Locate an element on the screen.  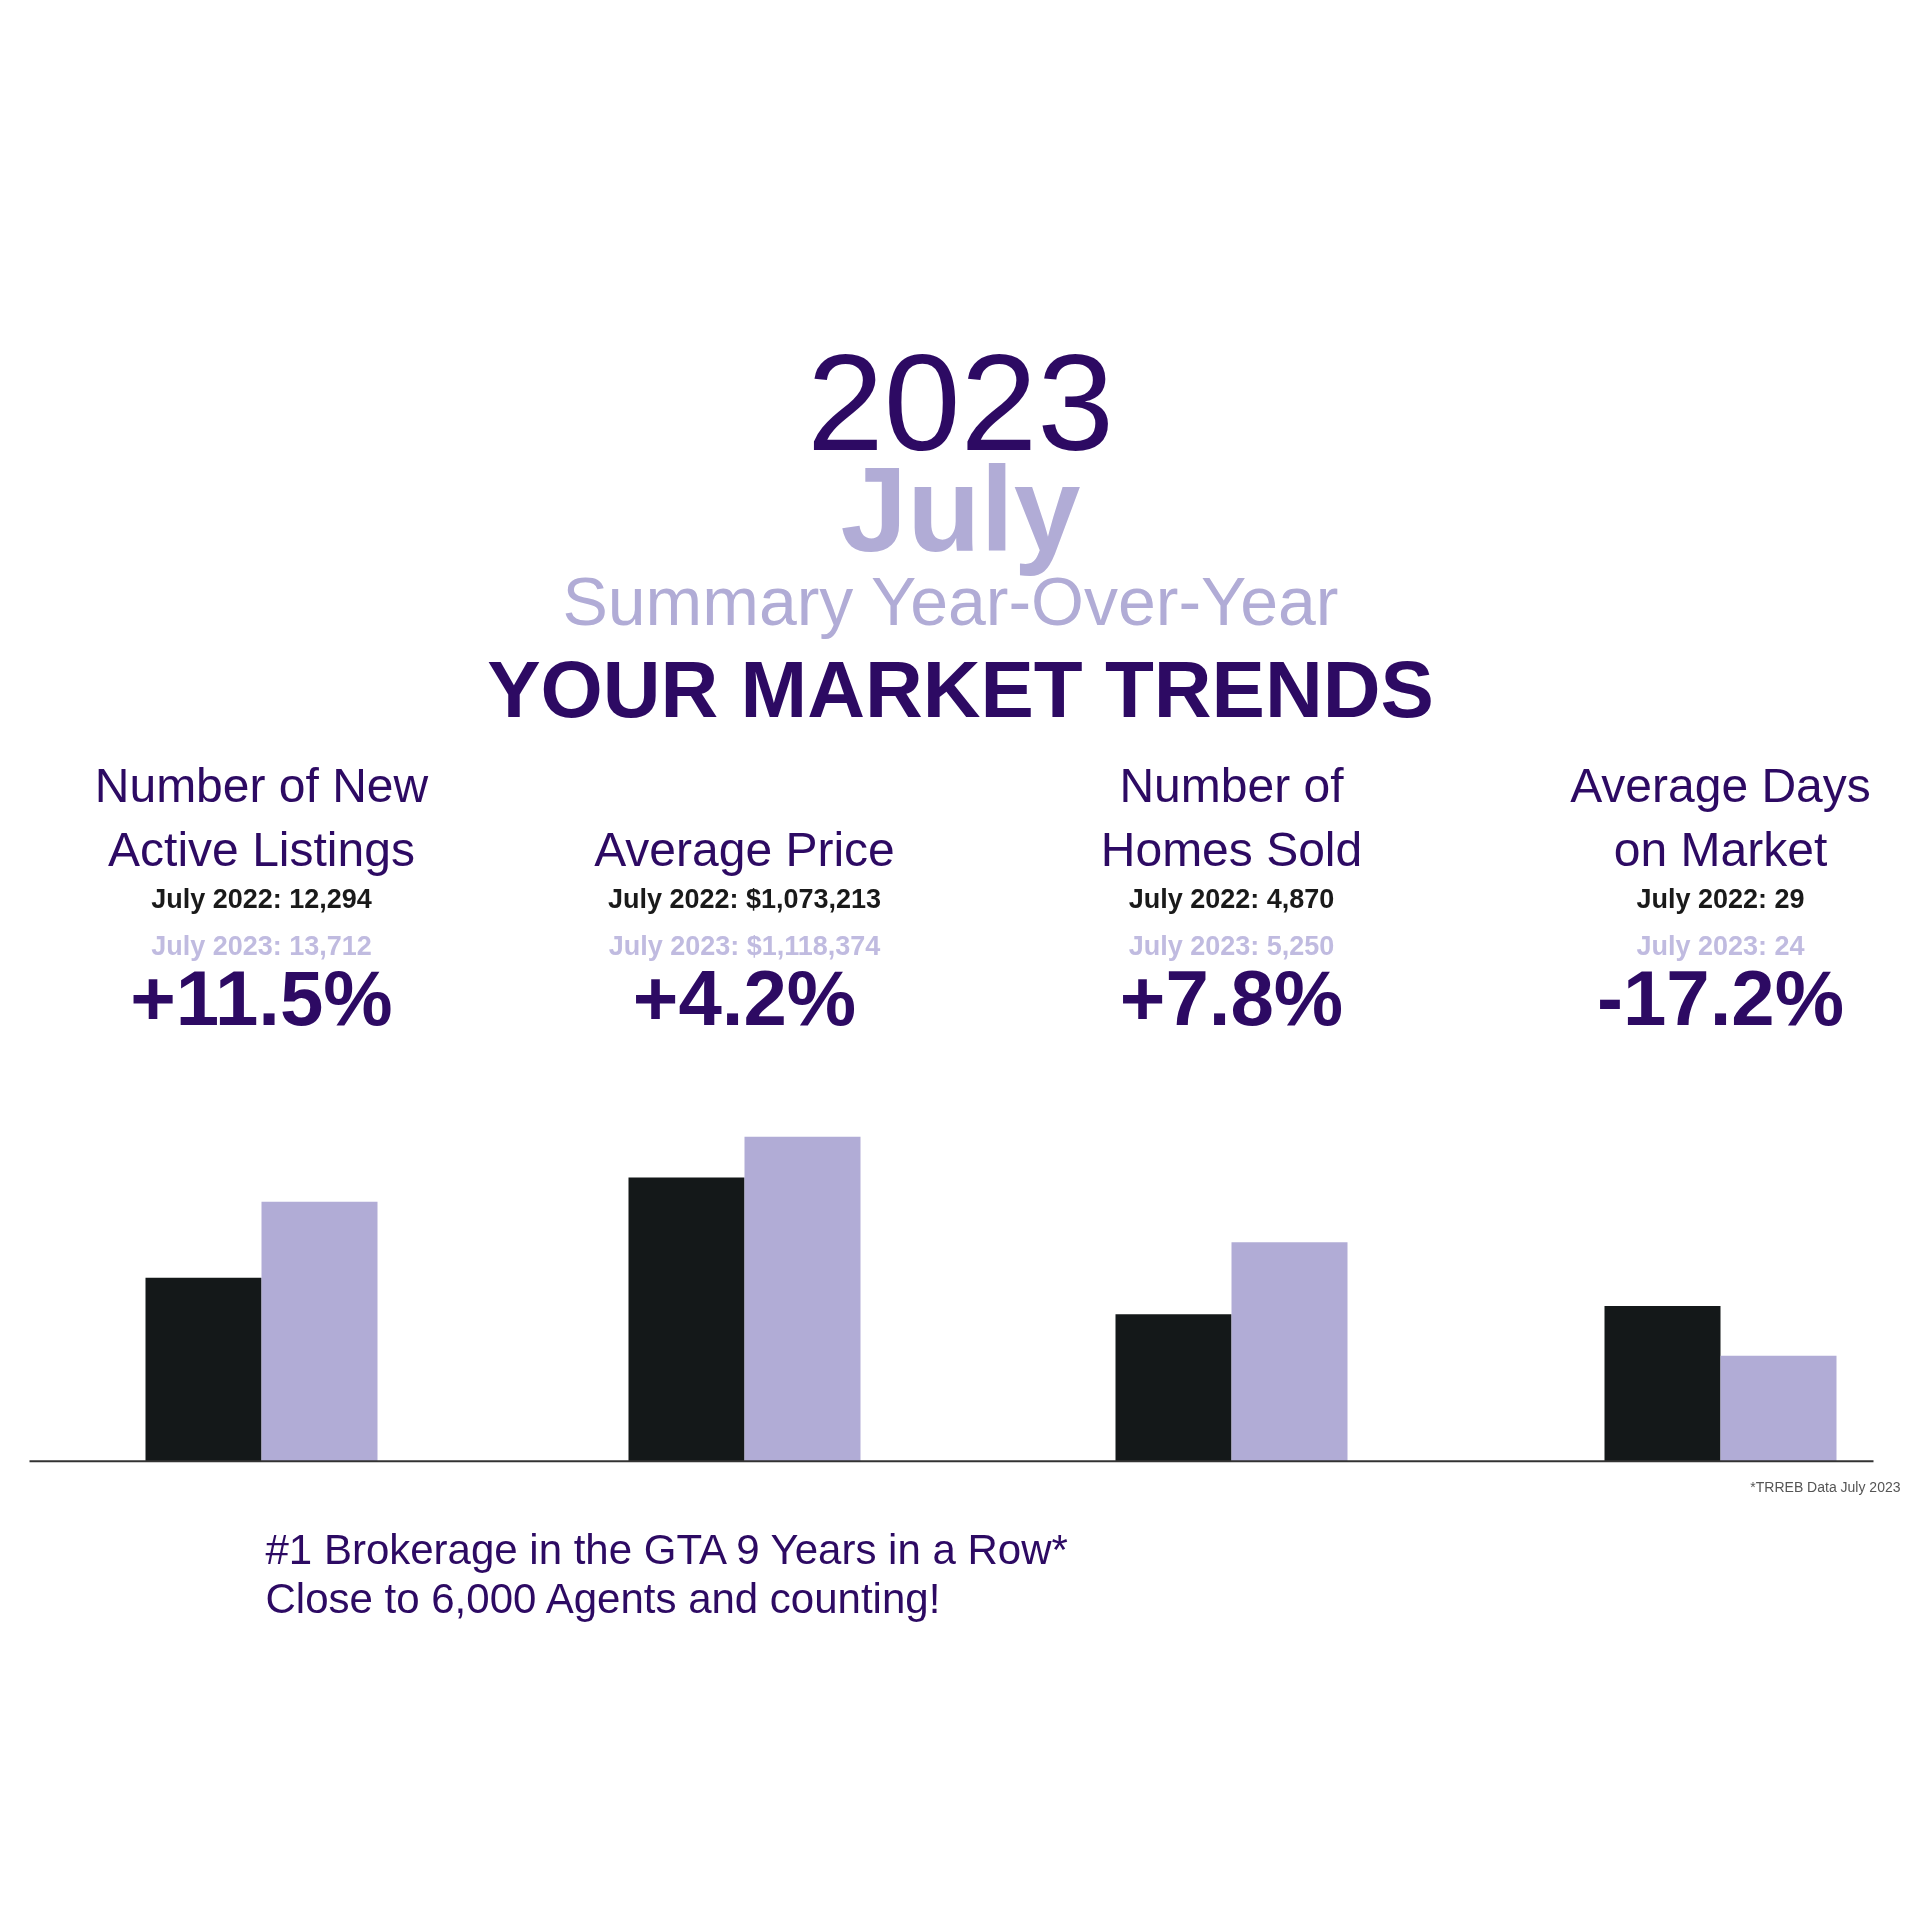
x-tick-label: Number of New Active Listings is located at coordinates (261, 818).